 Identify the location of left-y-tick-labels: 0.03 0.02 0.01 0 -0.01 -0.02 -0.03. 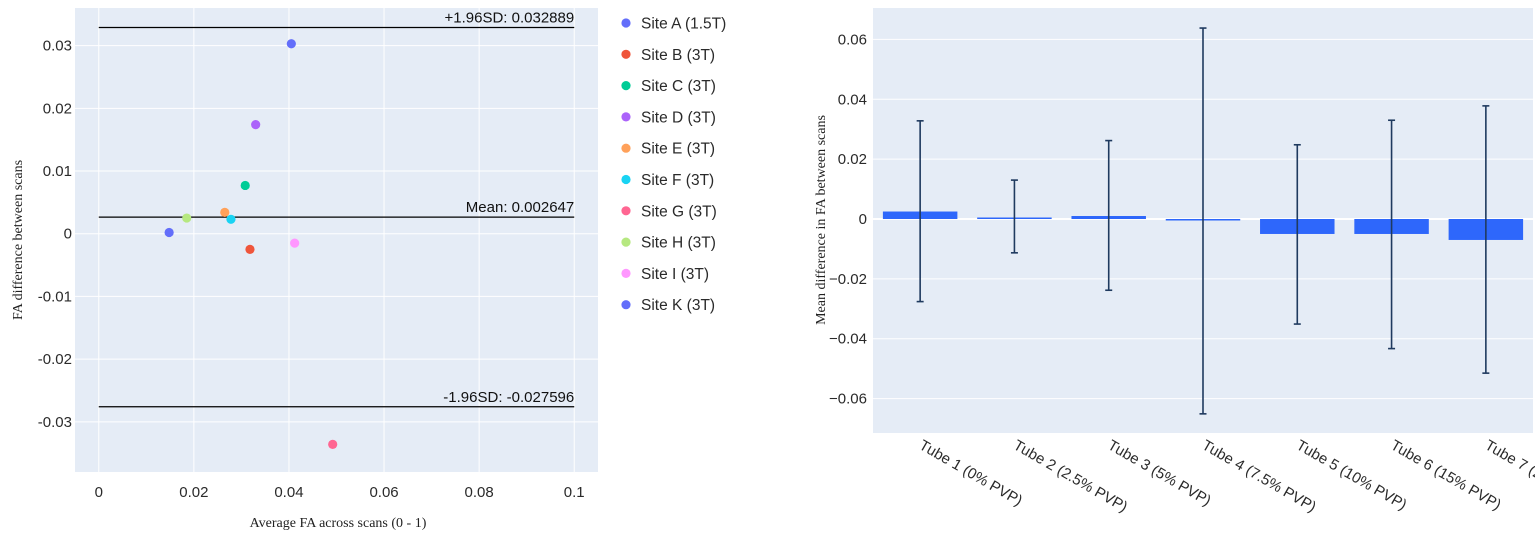
(55, 234).